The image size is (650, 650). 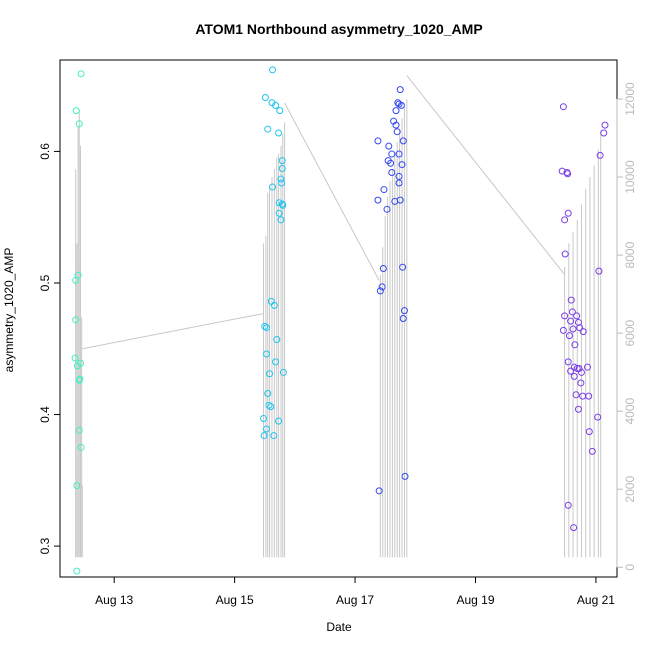 What do you see at coordinates (338, 29) in the screenshot?
I see `chart-title: ATOM1 Northbound asymmetry_1020_AMP` at bounding box center [338, 29].